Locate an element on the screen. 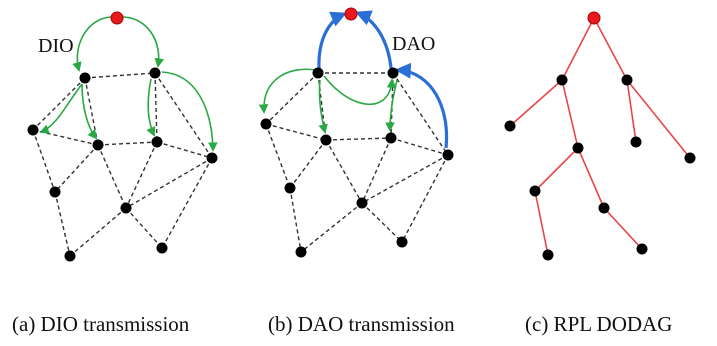 Image resolution: width=717 pixels, height=346 pixels. dao-arrows is located at coordinates (383, 79).